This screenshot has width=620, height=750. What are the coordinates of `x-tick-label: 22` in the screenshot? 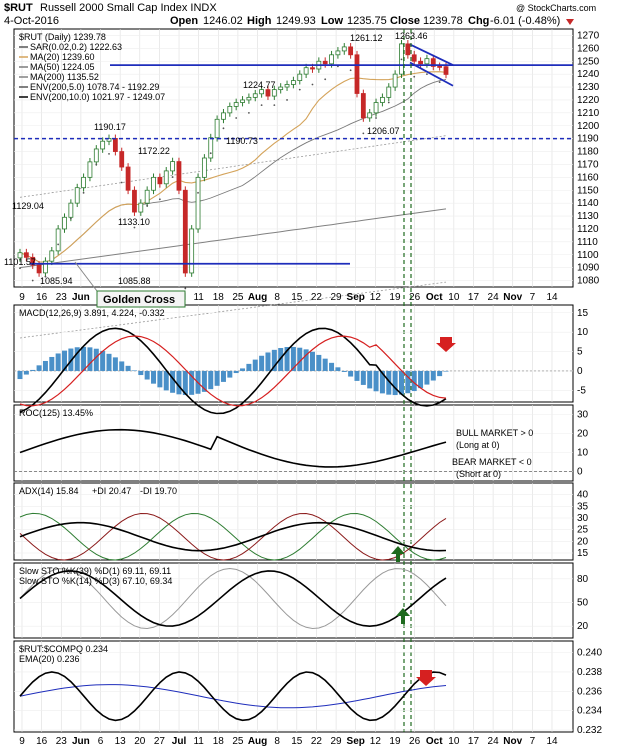 It's located at (317, 297).